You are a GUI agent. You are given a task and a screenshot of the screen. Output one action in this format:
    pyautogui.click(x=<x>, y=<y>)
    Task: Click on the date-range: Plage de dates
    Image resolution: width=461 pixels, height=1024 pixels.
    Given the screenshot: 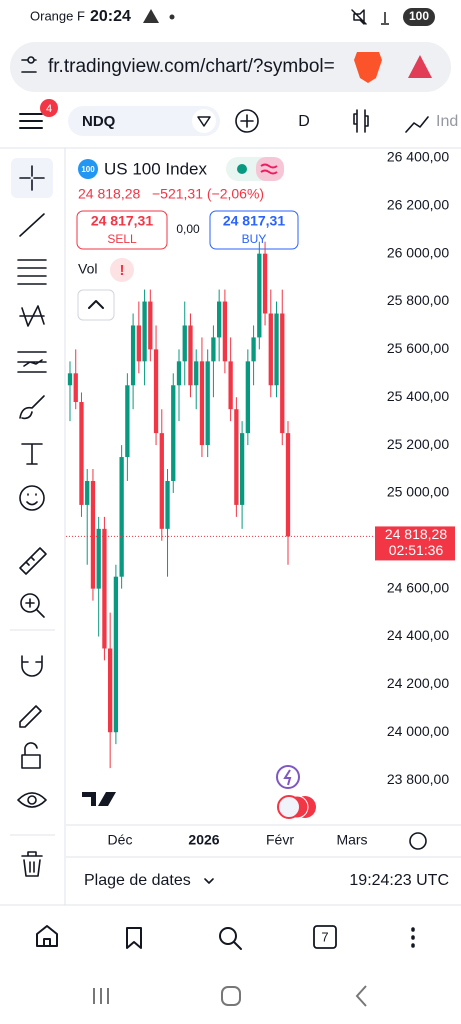 What is the action you would take?
    pyautogui.click(x=137, y=880)
    